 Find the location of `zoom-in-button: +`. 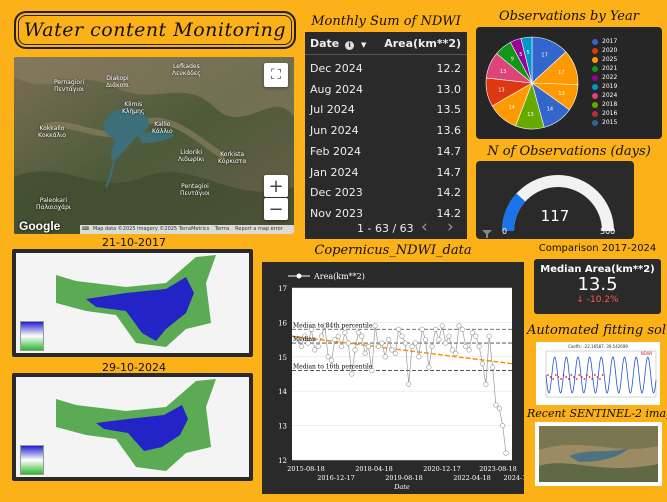

zoom-in-button: + is located at coordinates (276, 186).